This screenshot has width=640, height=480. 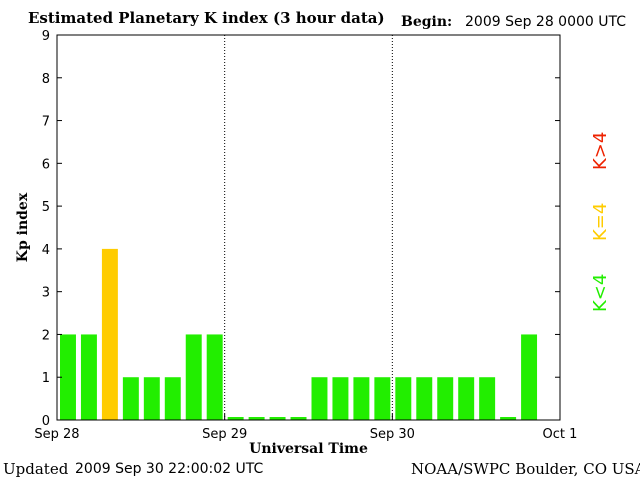 What do you see at coordinates (56, 434) in the screenshot?
I see `x-tick-label-0: Sep 28` at bounding box center [56, 434].